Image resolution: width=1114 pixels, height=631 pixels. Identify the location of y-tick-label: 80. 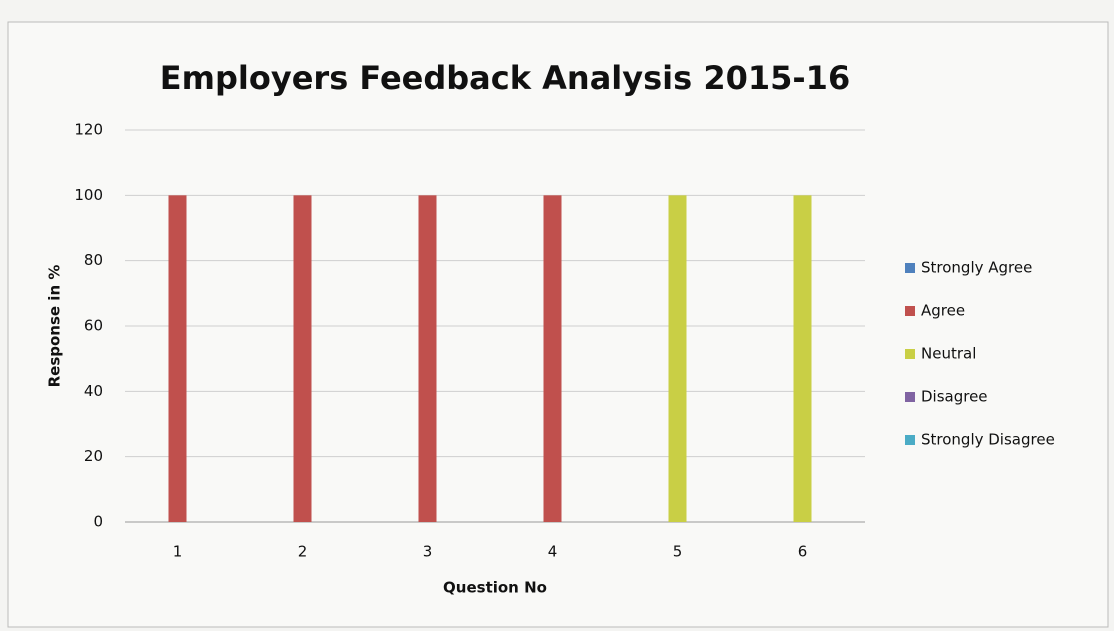
(93, 260).